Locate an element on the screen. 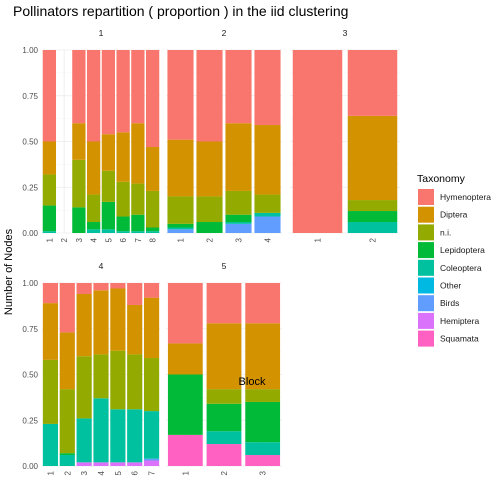 Image resolution: width=504 pixels, height=504 pixels. x-axis-title: Block is located at coordinates (252, 382).